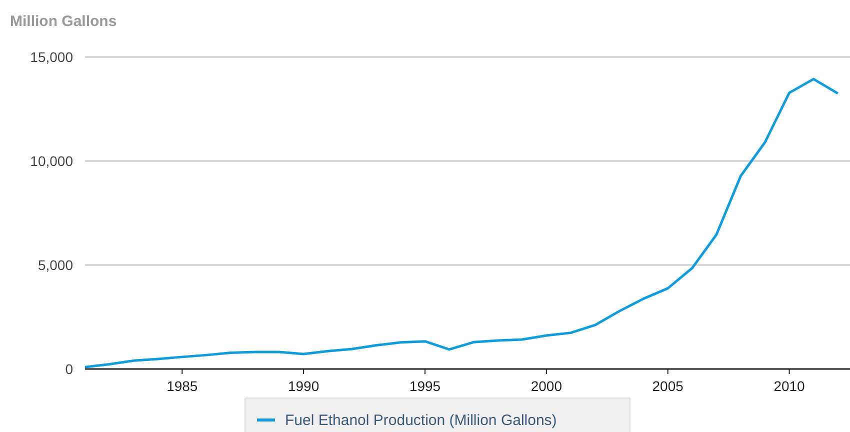 The width and height of the screenshot is (850, 432). What do you see at coordinates (425, 386) in the screenshot?
I see `x-tick-label: 1995` at bounding box center [425, 386].